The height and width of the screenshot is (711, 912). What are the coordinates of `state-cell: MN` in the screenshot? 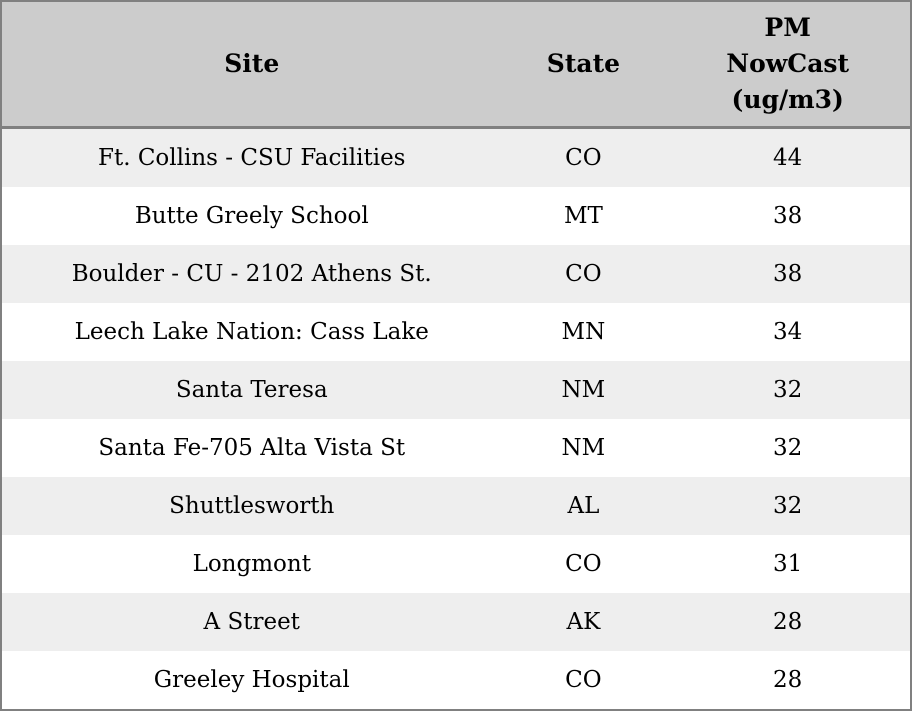 It's located at (583, 332).